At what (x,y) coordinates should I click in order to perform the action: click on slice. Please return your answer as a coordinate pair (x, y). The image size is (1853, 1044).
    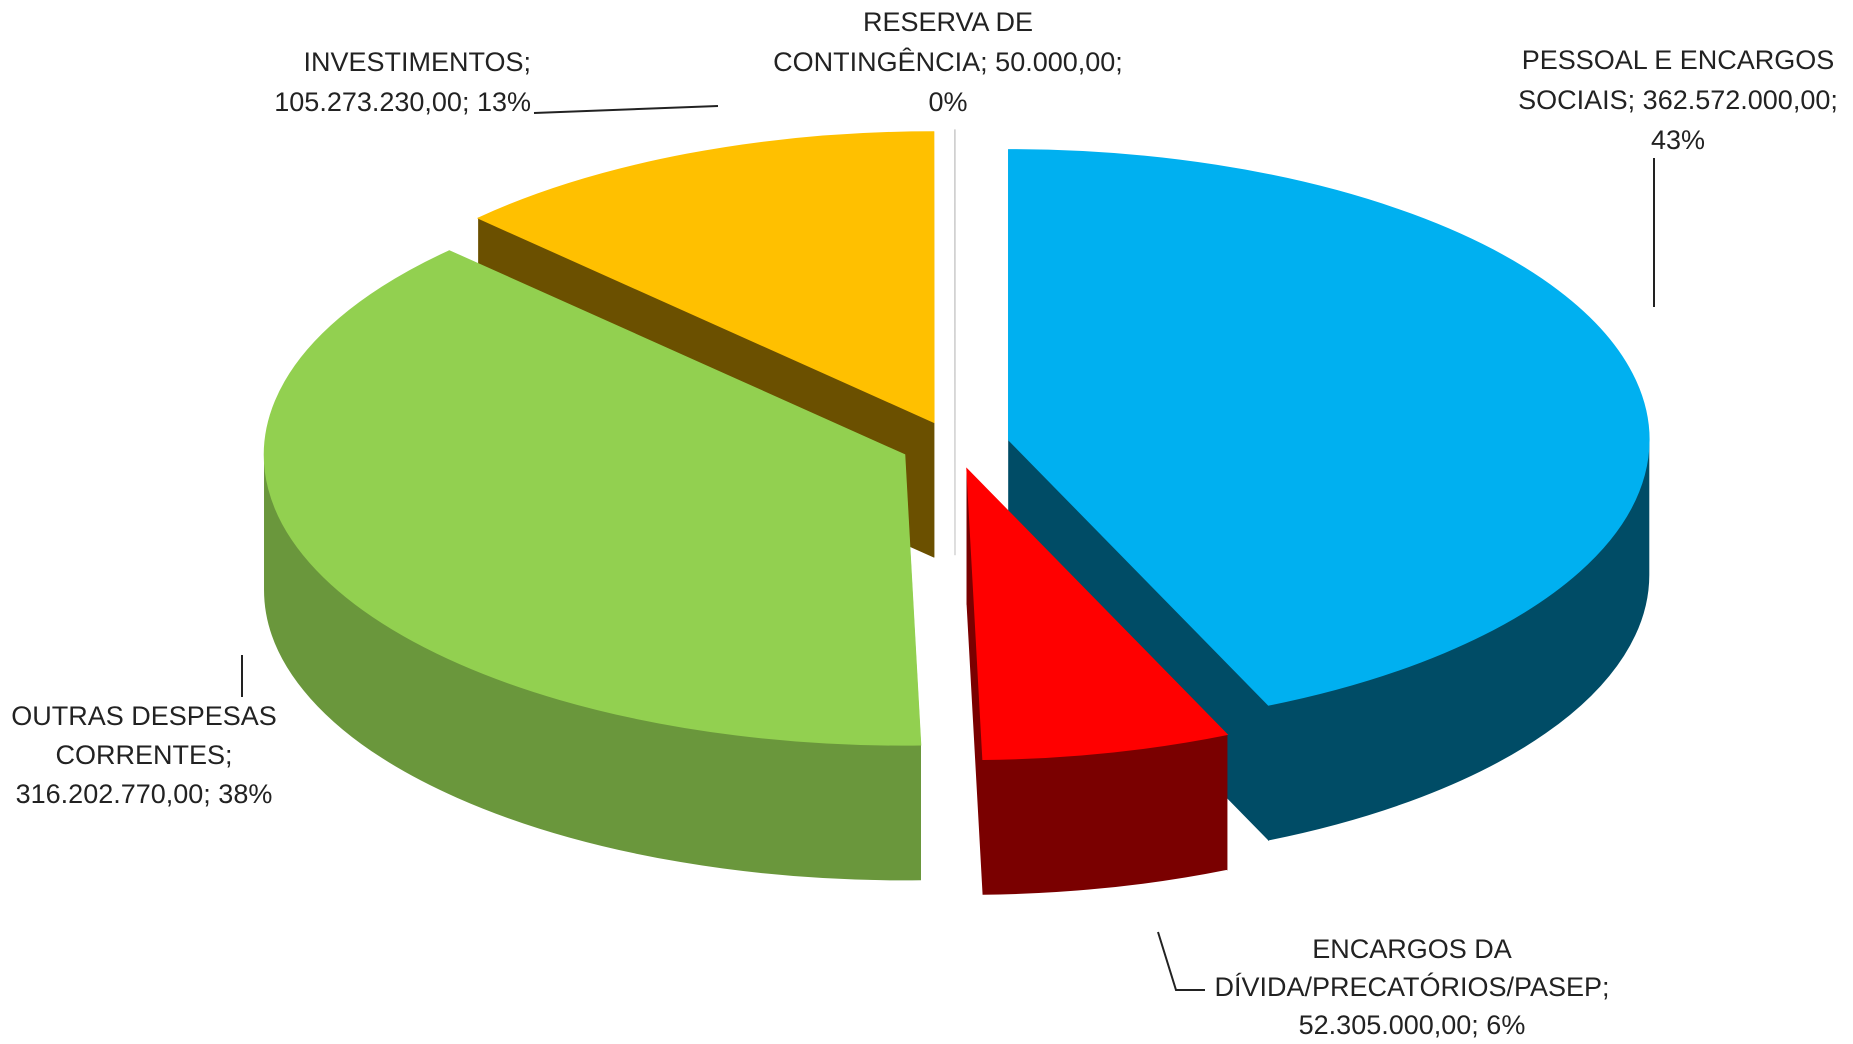
    Looking at the image, I should click on (1097, 681).